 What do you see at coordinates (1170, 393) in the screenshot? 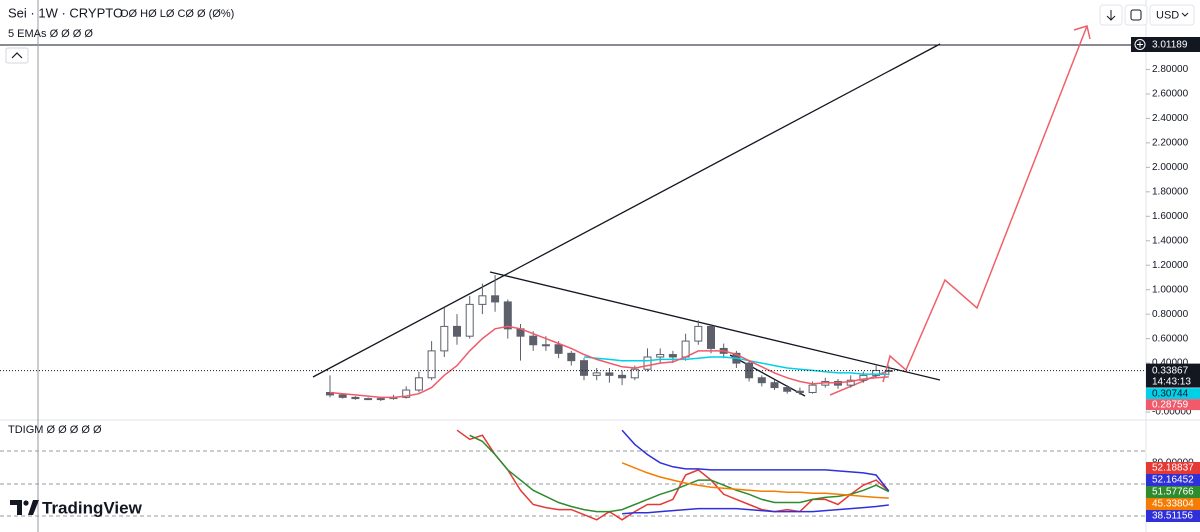
I see `series-value-label: 0.30744` at bounding box center [1170, 393].